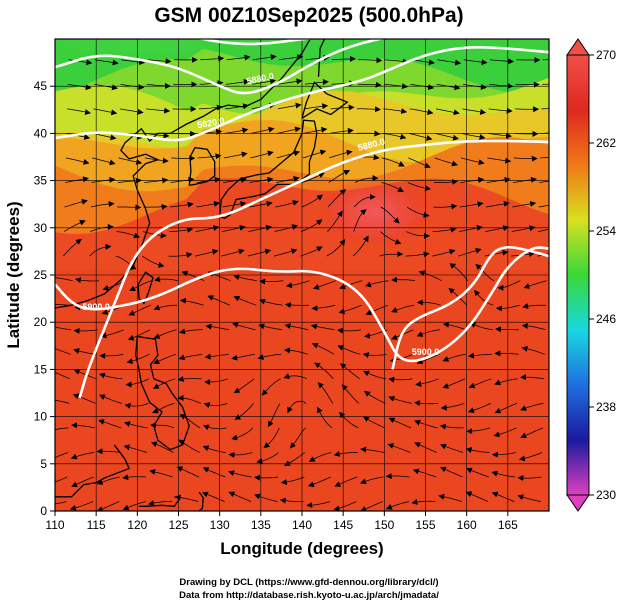 This screenshot has width=619, height=605. What do you see at coordinates (578, 47) in the screenshot?
I see `colorbar-top-arrow` at bounding box center [578, 47].